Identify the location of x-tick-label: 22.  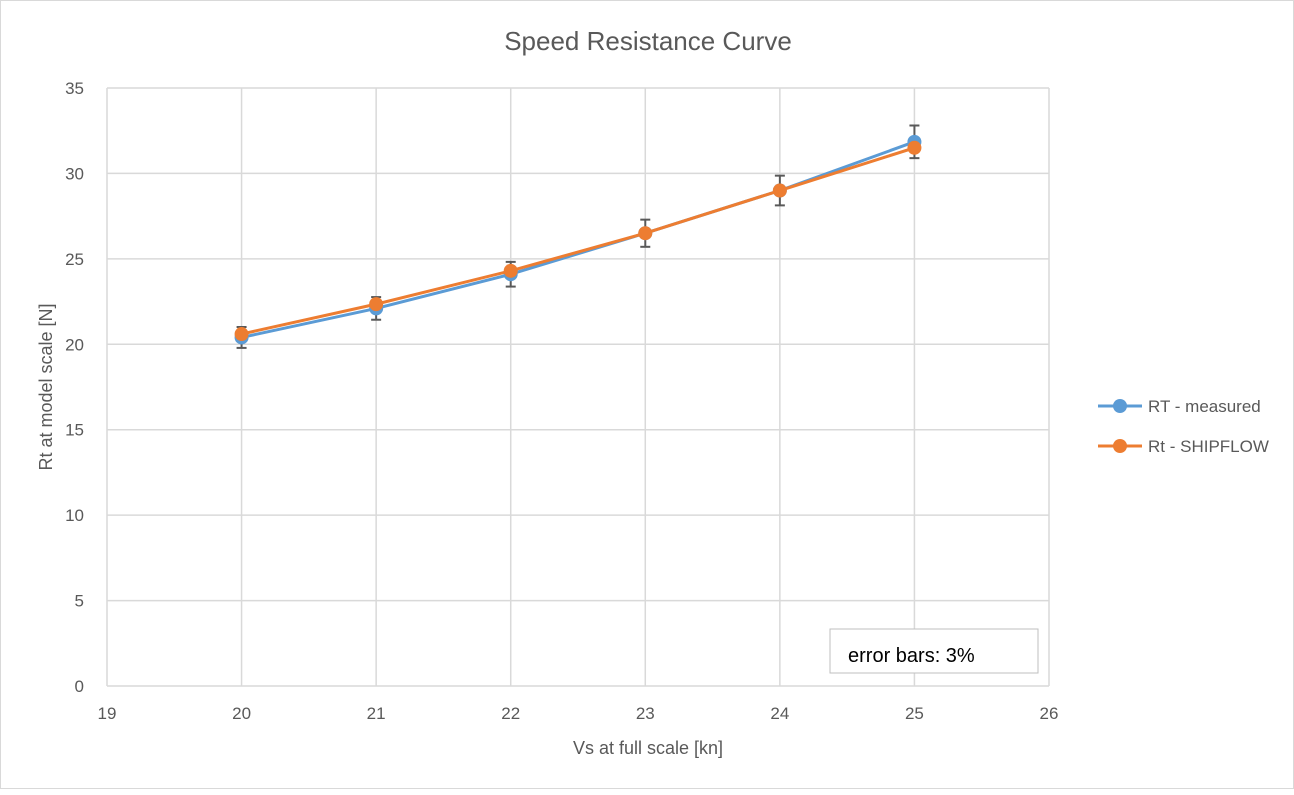
(510, 713).